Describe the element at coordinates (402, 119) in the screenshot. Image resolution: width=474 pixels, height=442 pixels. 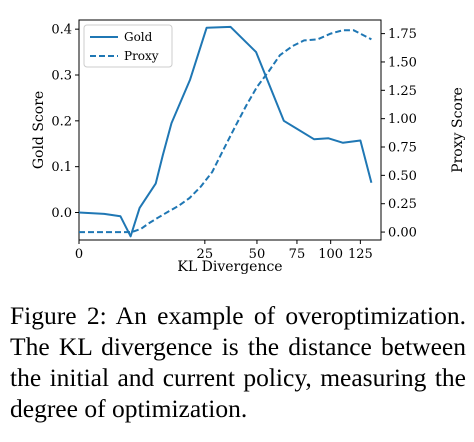
I see `right-y-tick-label: 1.00` at that location.